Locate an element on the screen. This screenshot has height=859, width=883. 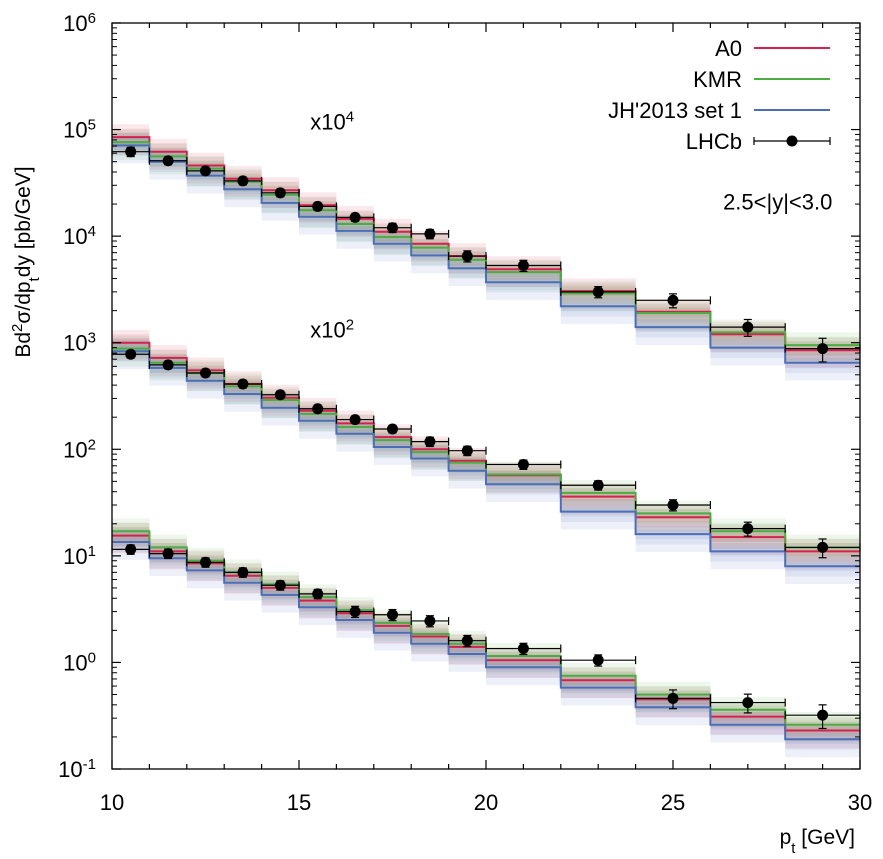
legend-label: LHCb is located at coordinates (714, 141).